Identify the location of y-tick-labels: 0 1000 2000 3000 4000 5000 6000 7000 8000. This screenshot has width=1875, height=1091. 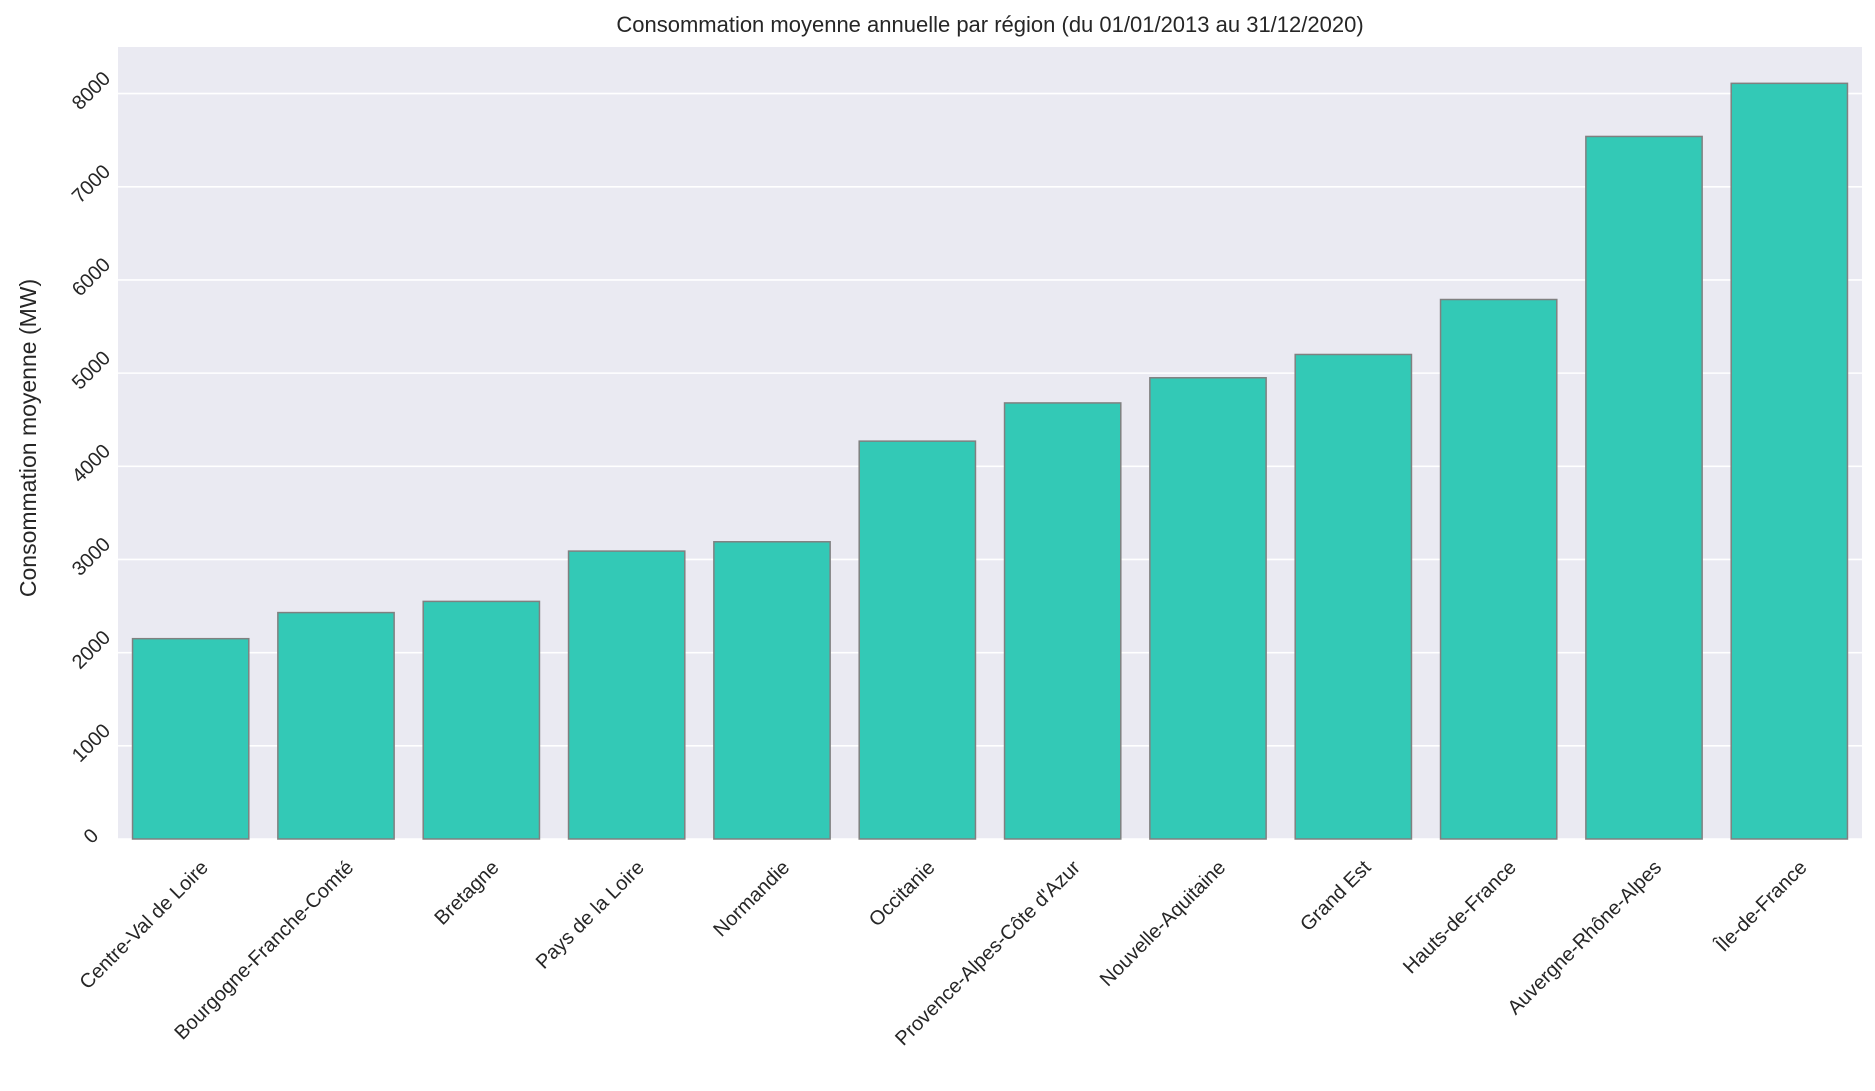
(91, 458).